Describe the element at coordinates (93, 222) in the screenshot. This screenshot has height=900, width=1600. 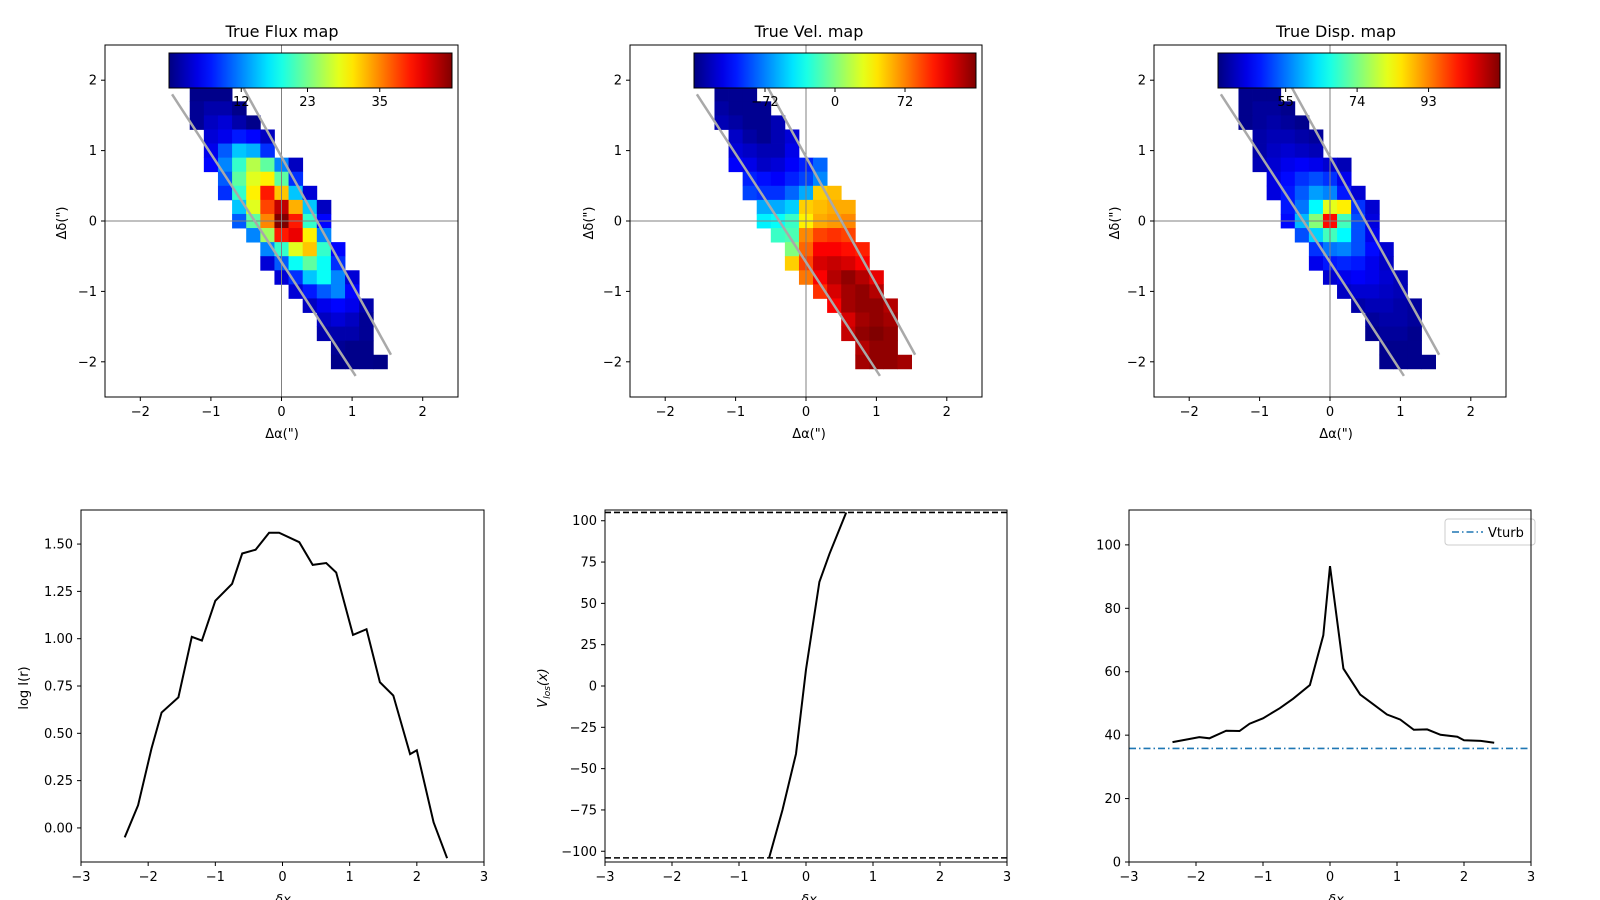
I see `y-tick-label: 0` at that location.